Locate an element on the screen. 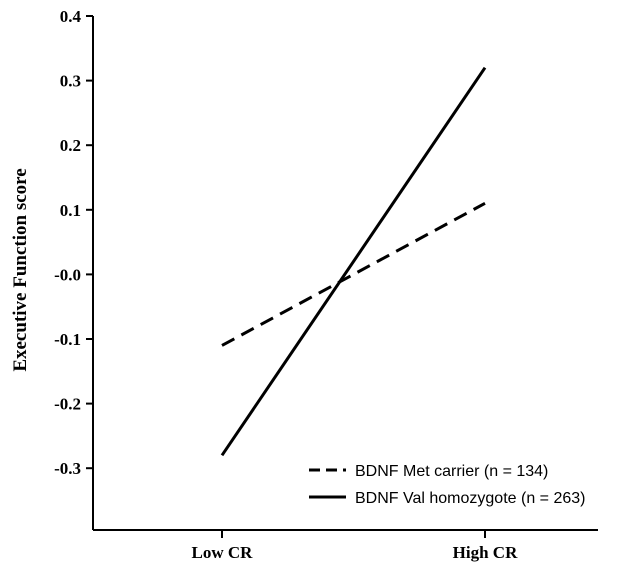 The height and width of the screenshot is (568, 627). y-tick-label: -0.2 is located at coordinates (67, 404).